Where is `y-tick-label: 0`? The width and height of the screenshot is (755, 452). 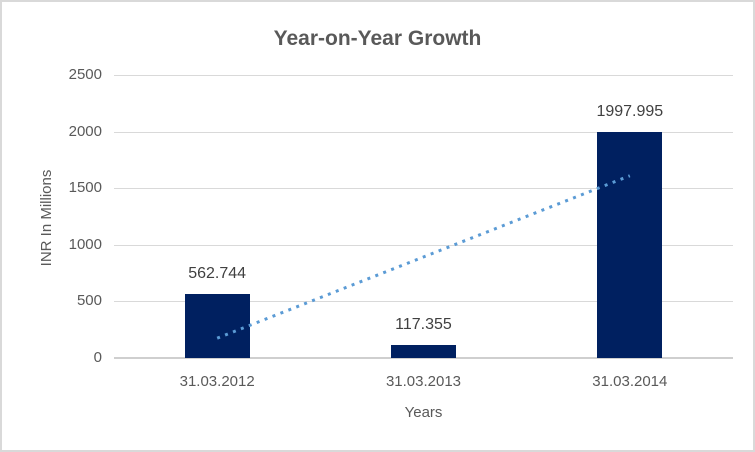 y-tick-label: 0 is located at coordinates (97, 357).